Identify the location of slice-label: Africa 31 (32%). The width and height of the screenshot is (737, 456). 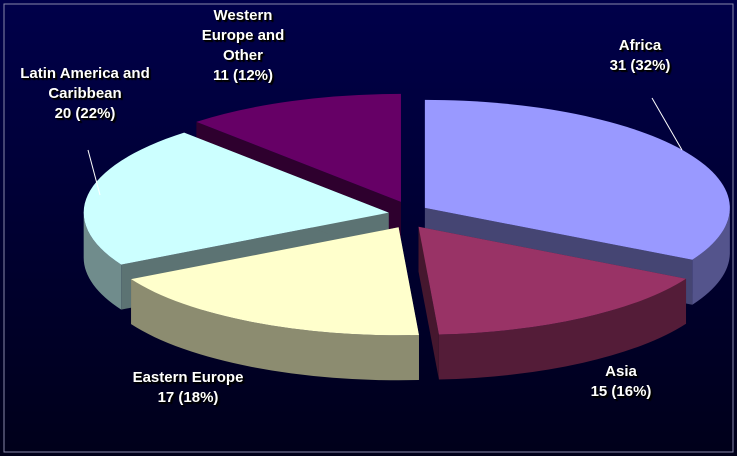
(638, 56).